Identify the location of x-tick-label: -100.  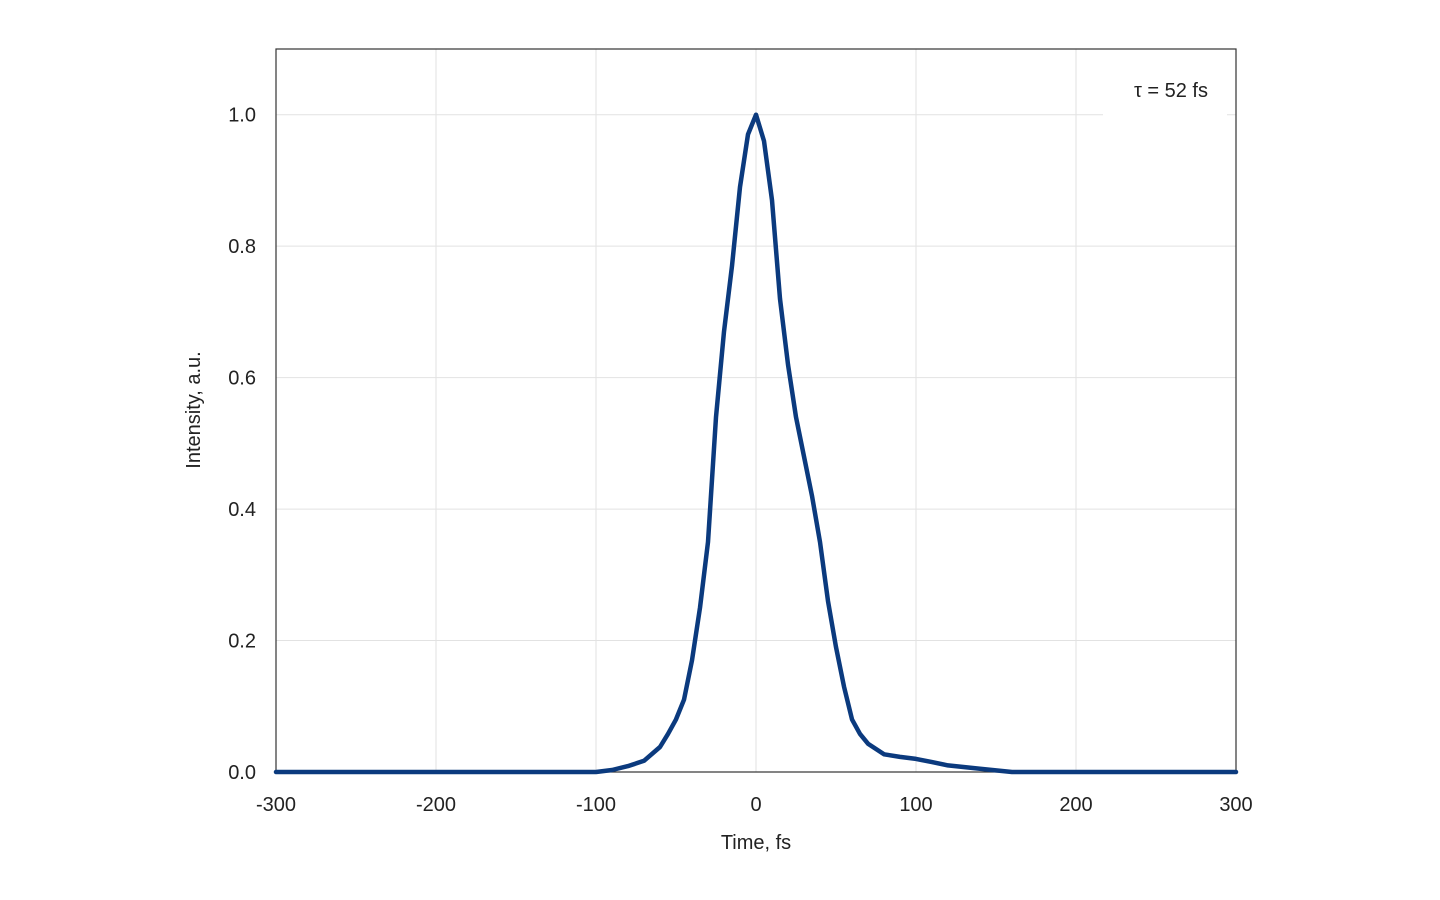
(596, 805).